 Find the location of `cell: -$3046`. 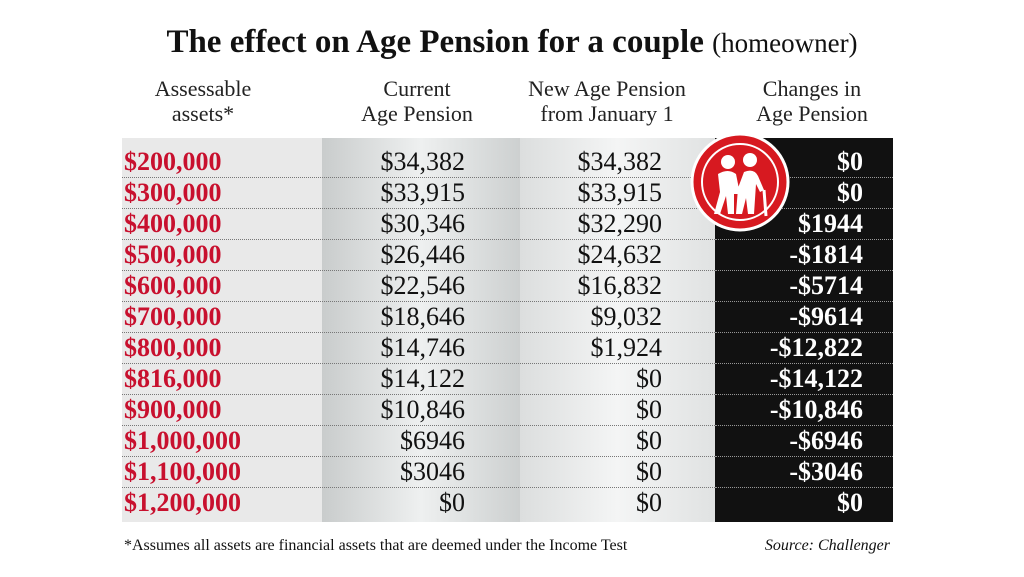

cell: -$3046 is located at coordinates (826, 471).